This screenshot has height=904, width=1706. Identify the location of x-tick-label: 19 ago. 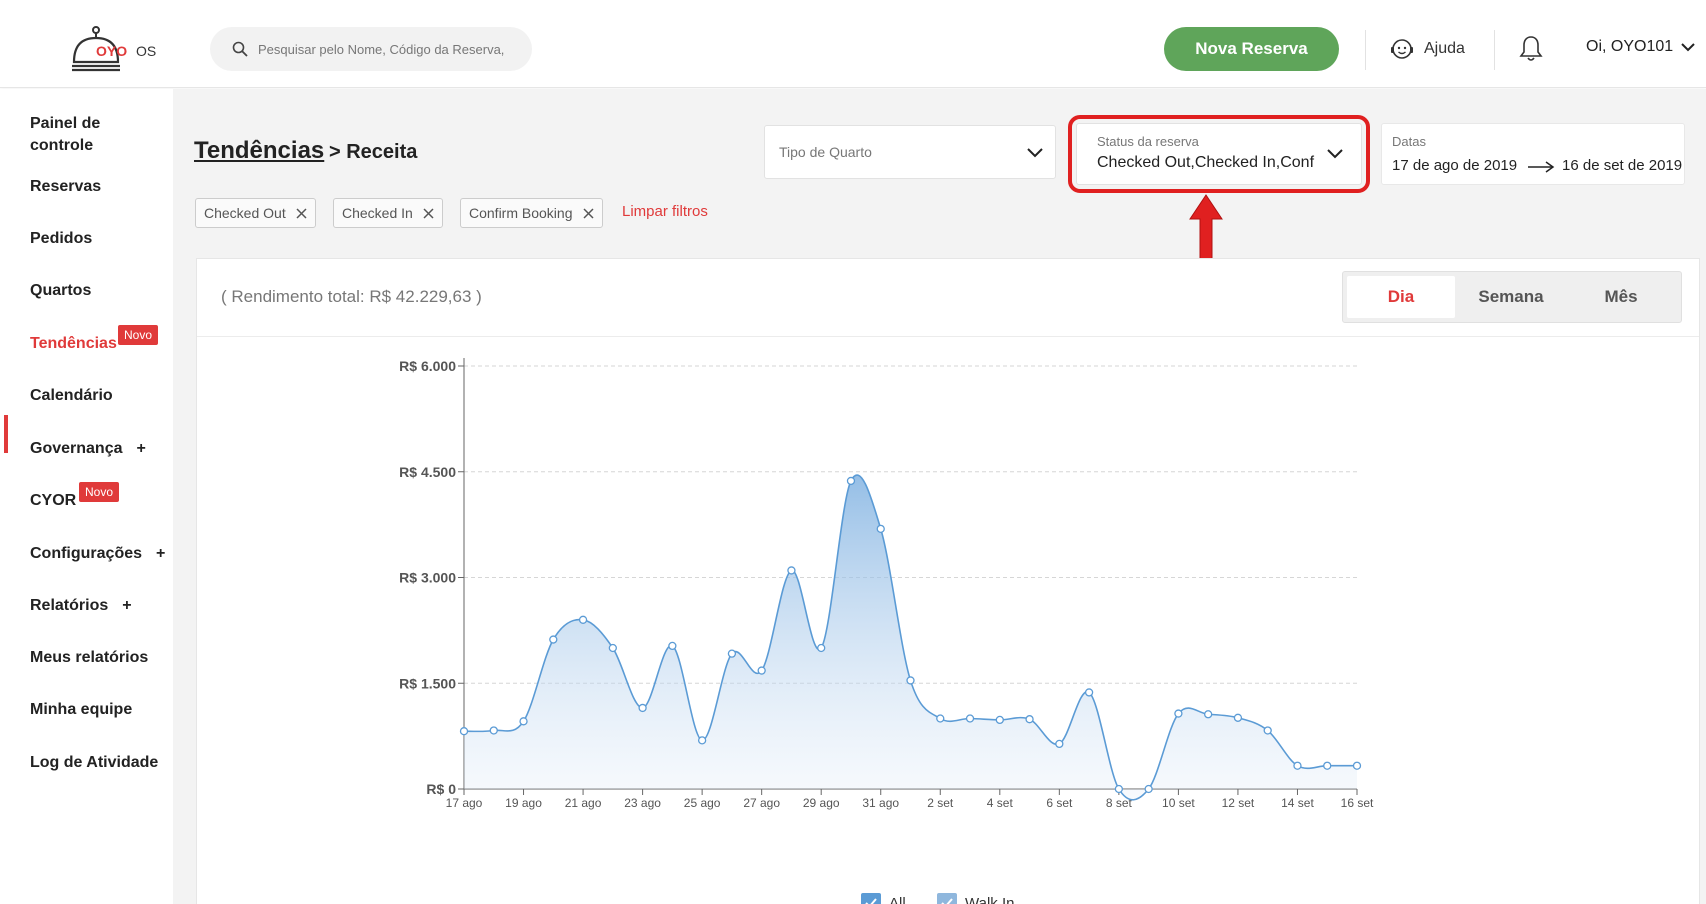
(523, 803).